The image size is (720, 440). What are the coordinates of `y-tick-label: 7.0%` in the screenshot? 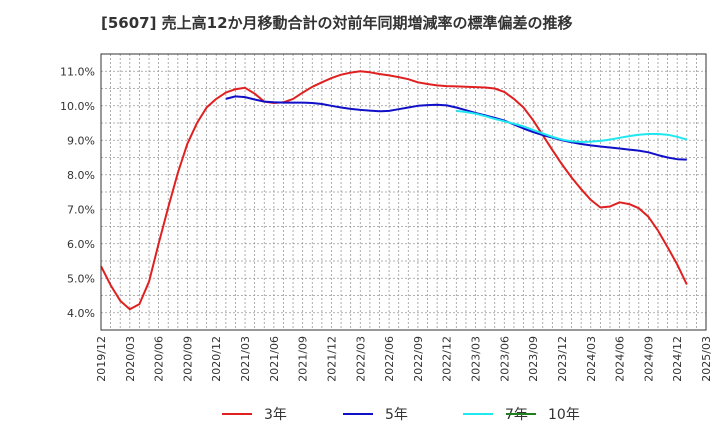 It's located at (81, 209).